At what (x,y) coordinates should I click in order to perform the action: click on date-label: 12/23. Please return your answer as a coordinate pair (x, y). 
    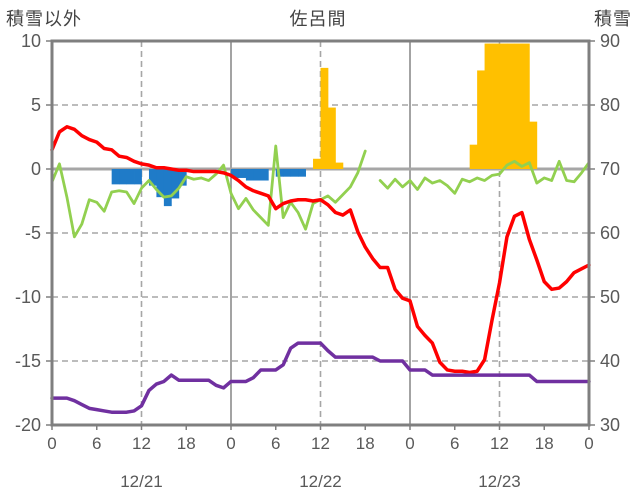
    Looking at the image, I should click on (499, 481).